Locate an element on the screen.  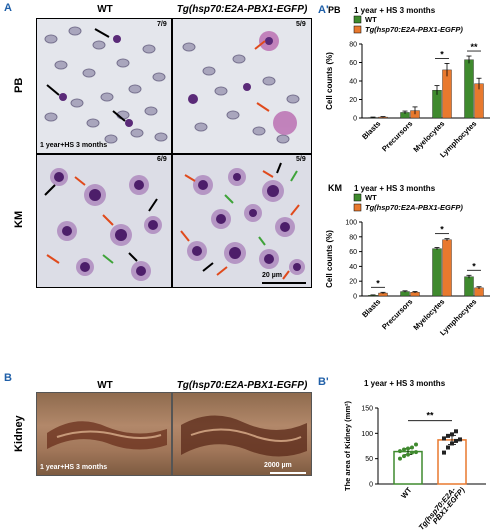
km-wt-cells is located at coordinates (103, 224).